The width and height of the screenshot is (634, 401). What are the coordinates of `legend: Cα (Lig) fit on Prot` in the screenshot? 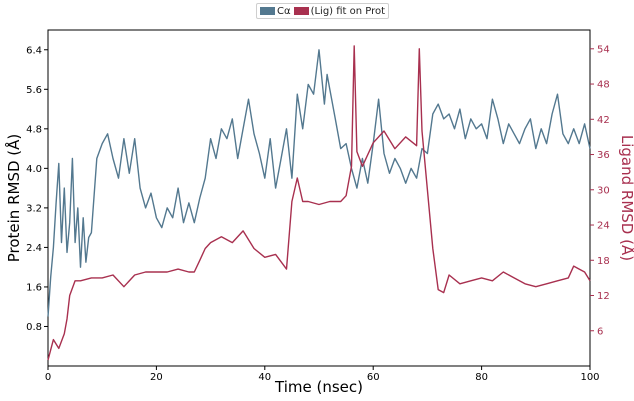 It's located at (323, 11).